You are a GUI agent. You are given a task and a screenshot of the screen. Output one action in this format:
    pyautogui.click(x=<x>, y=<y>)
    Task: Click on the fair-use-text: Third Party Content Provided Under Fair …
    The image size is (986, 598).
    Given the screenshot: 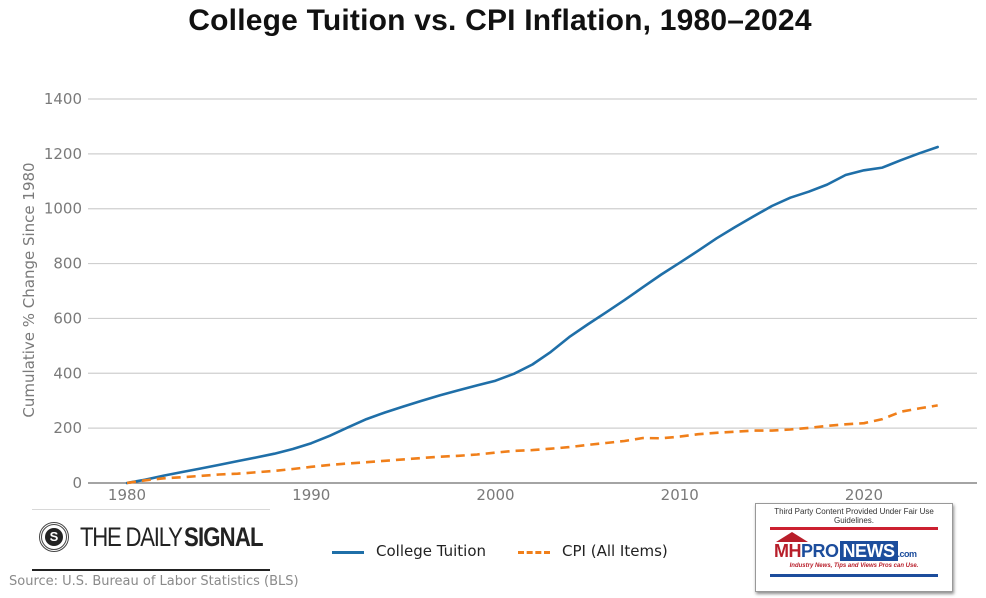 What is the action you would take?
    pyautogui.click(x=854, y=516)
    